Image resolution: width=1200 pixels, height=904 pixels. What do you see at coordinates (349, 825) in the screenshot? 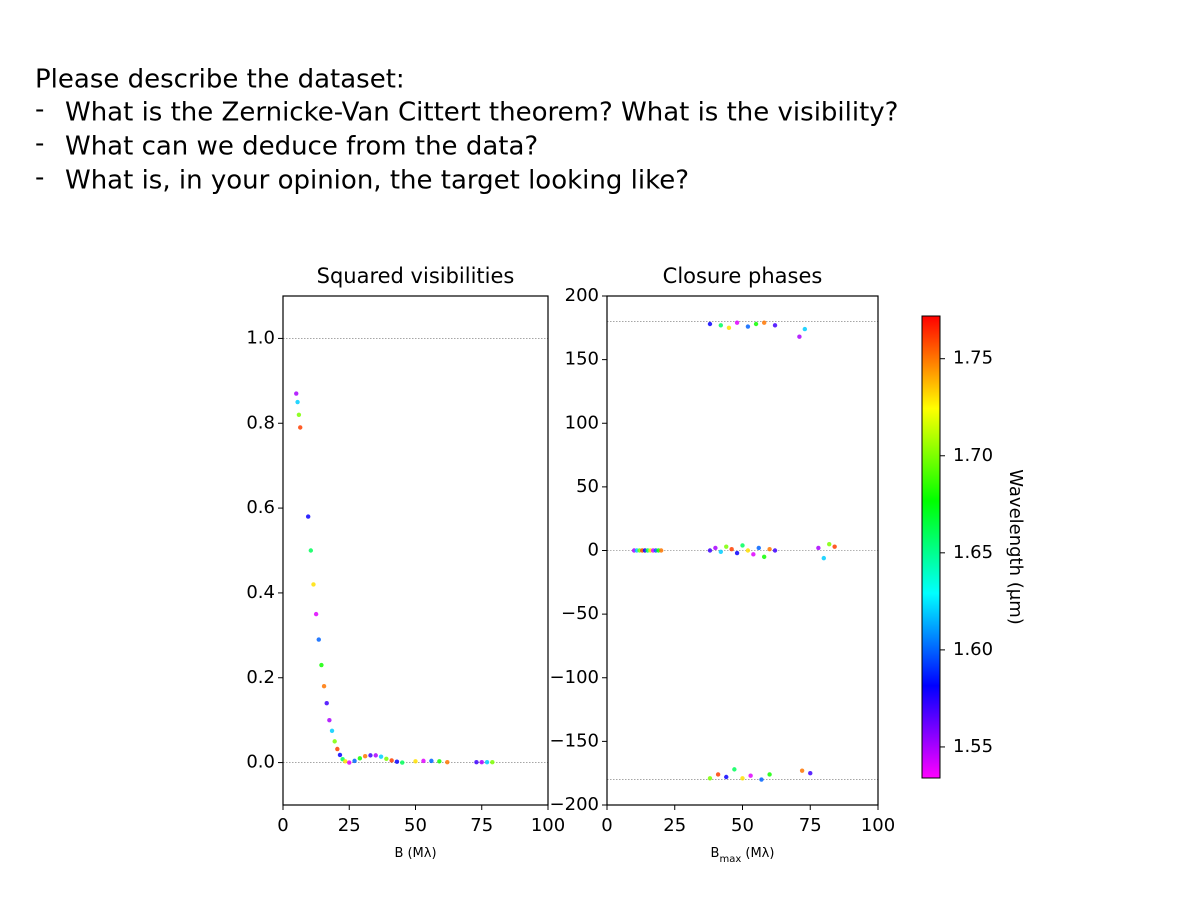
I see `x-tick-label: 25` at bounding box center [349, 825].